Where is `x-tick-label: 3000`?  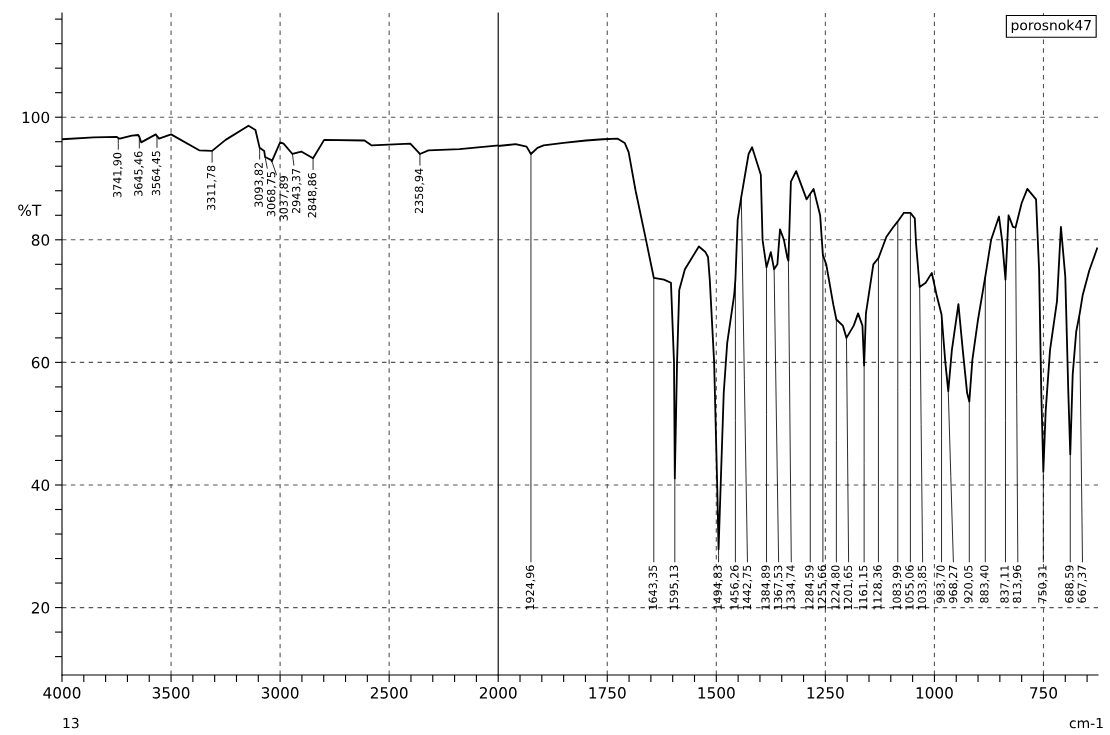 x-tick-label: 3000 is located at coordinates (280, 693).